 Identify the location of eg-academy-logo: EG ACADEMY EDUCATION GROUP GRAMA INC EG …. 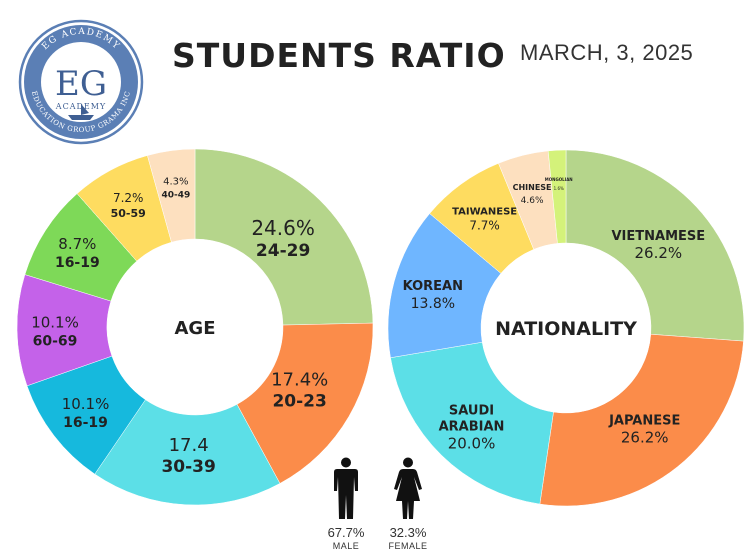
(81, 82).